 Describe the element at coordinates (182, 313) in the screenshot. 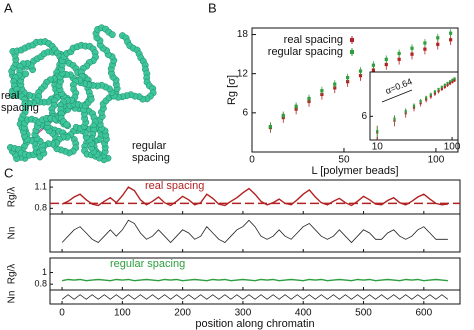

I see `x-tick-label: 200` at that location.